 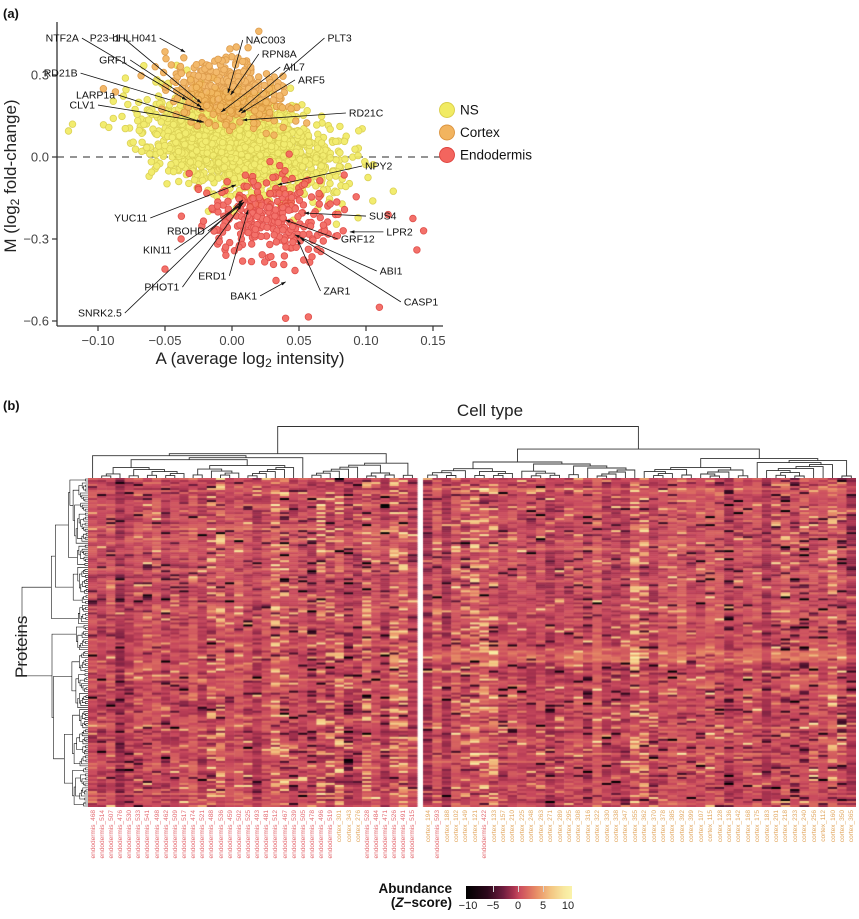 I want to click on colorbar-gradient, so click(x=519, y=892).